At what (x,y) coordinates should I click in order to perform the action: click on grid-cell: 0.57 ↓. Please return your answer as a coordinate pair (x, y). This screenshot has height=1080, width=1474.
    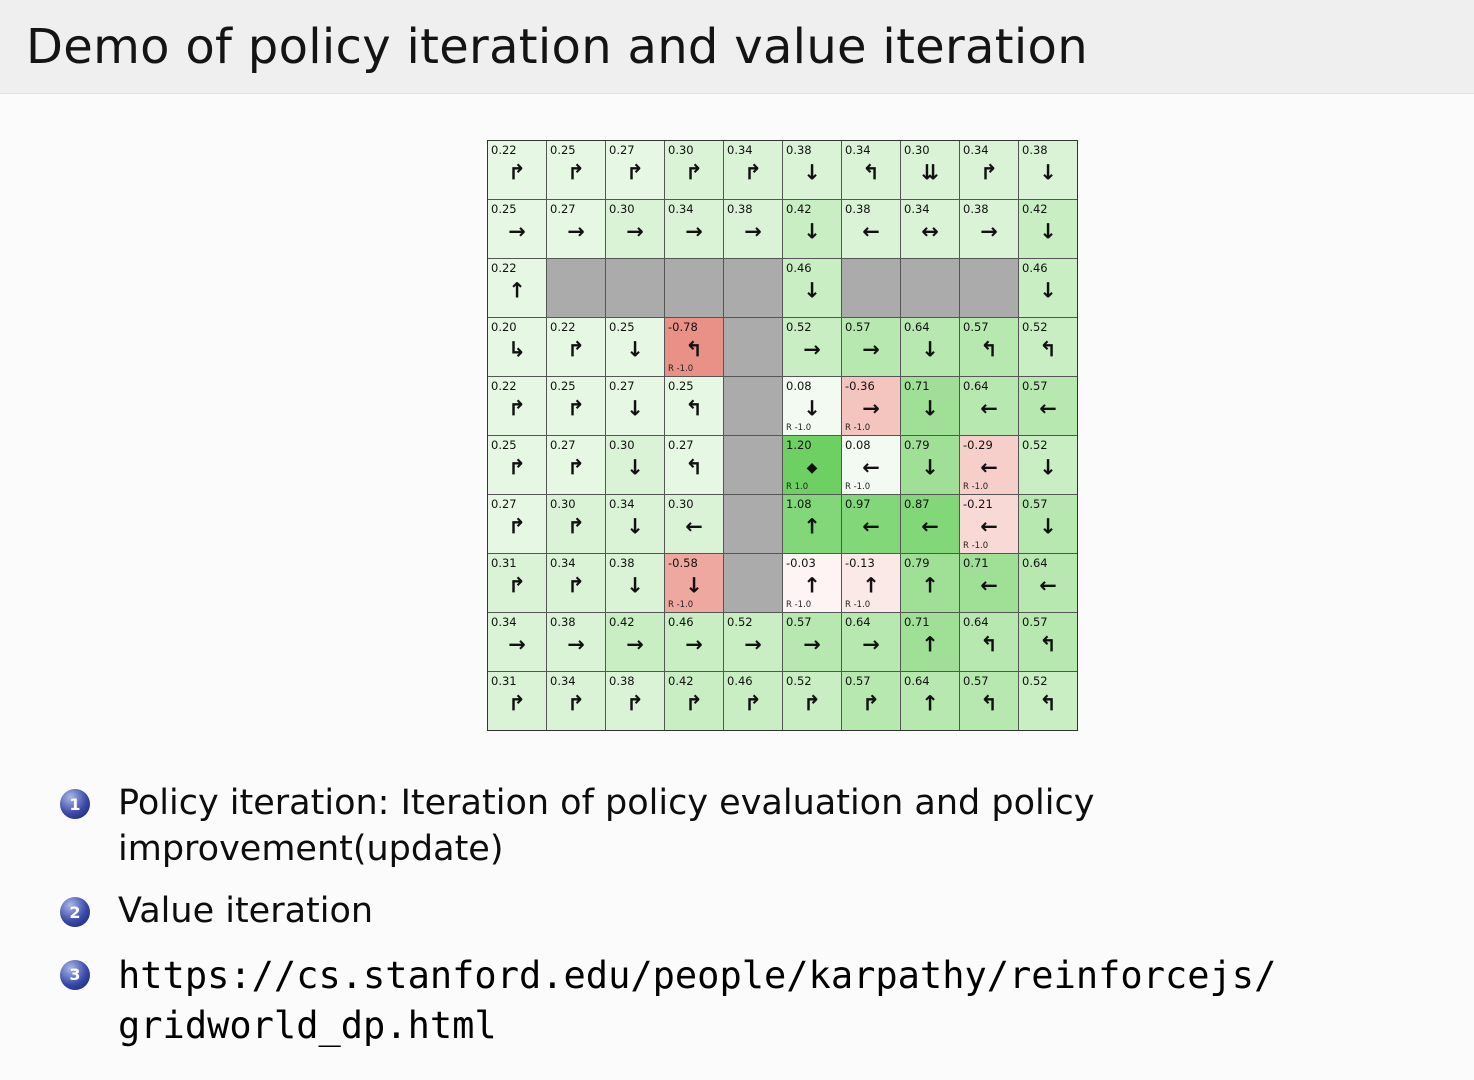
    Looking at the image, I should click on (1048, 524).